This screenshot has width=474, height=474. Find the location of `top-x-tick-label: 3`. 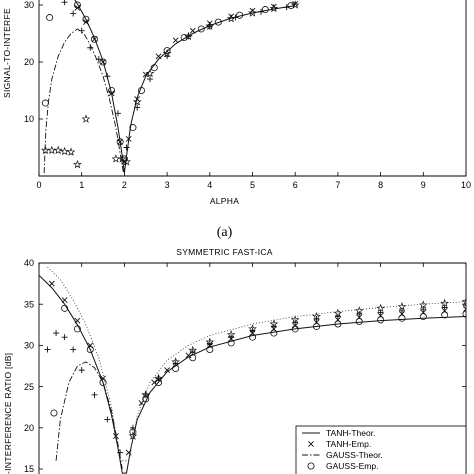

top-x-tick-label: 3 is located at coordinates (167, 185).